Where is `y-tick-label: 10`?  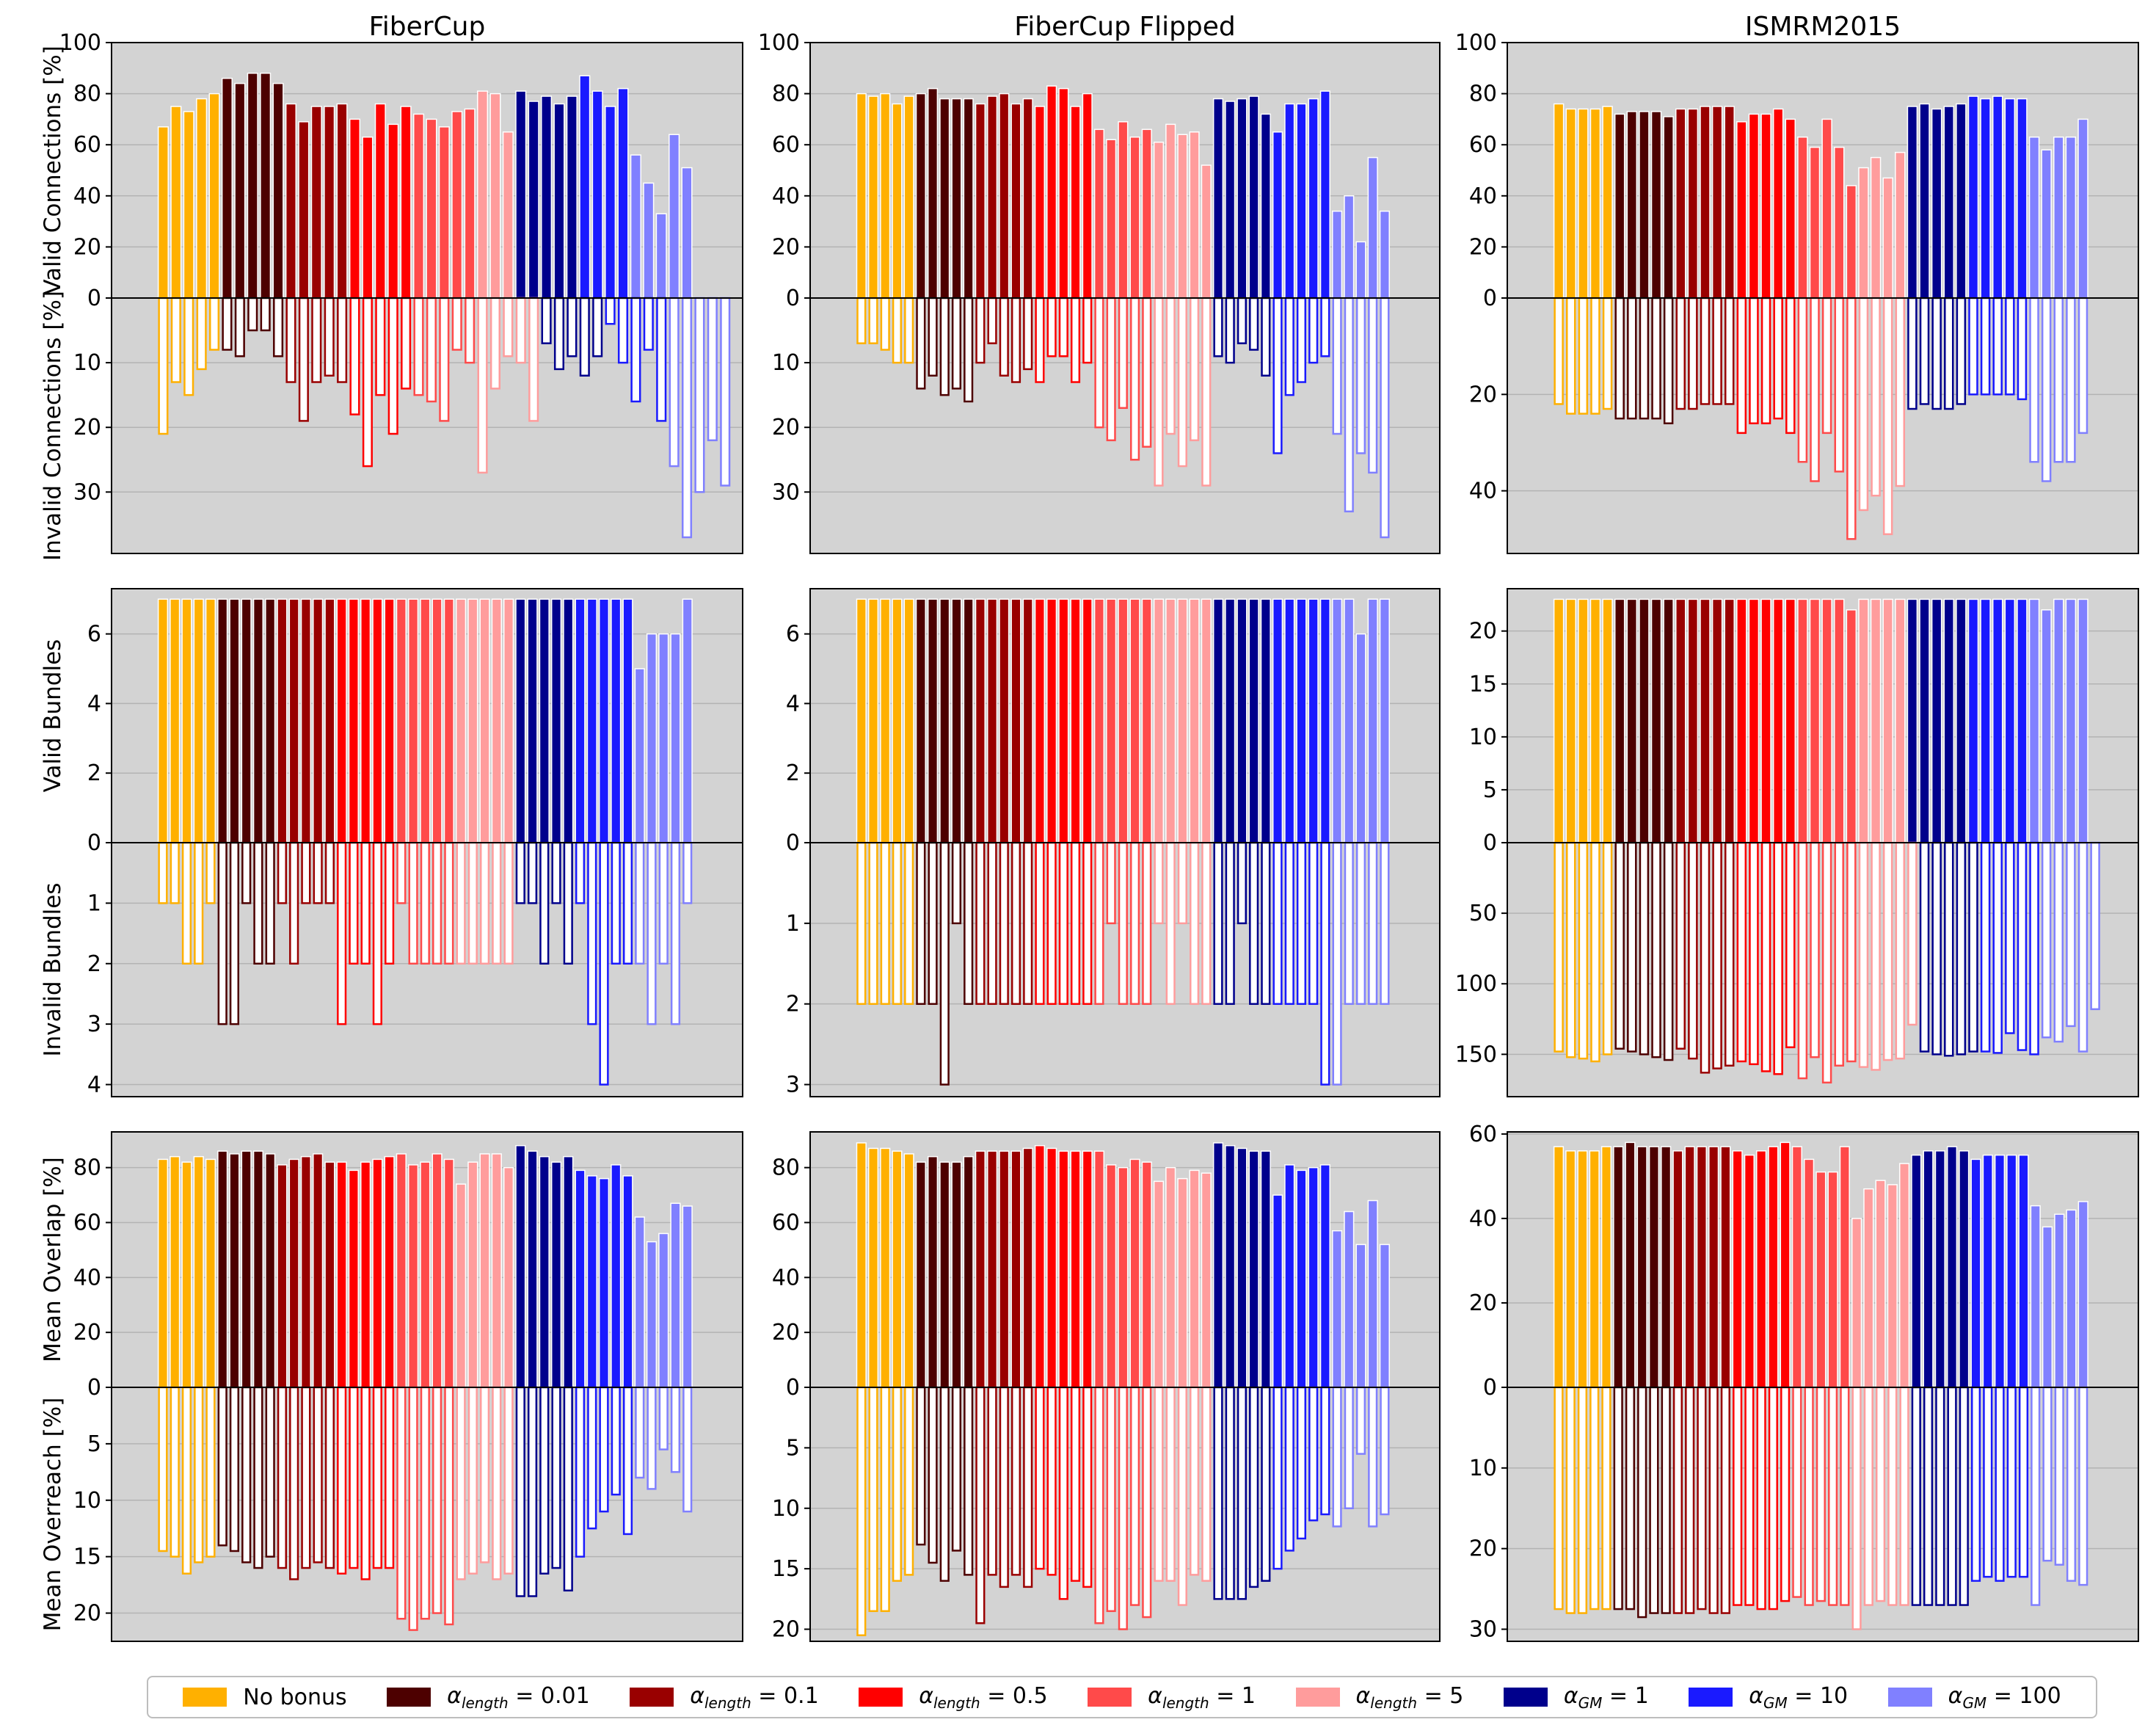 y-tick-label: 10 is located at coordinates (786, 363).